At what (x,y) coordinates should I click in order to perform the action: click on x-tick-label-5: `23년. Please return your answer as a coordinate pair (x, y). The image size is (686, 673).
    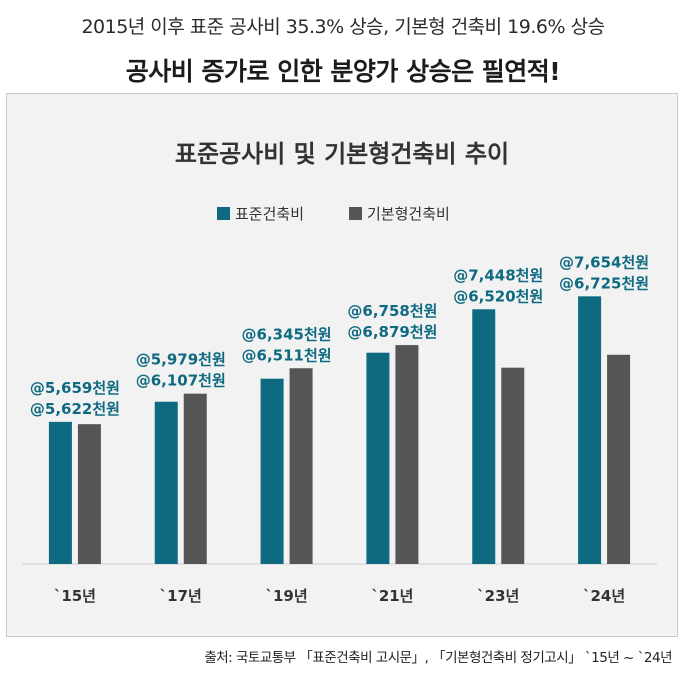
    Looking at the image, I should click on (498, 596).